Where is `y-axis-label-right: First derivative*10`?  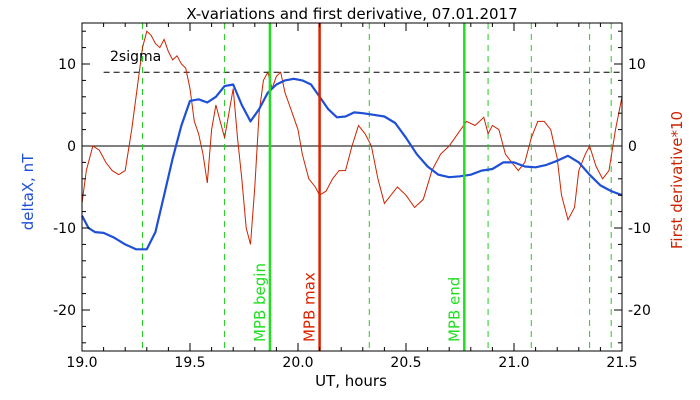
y-axis-label-right: First derivative*10 is located at coordinates (677, 180).